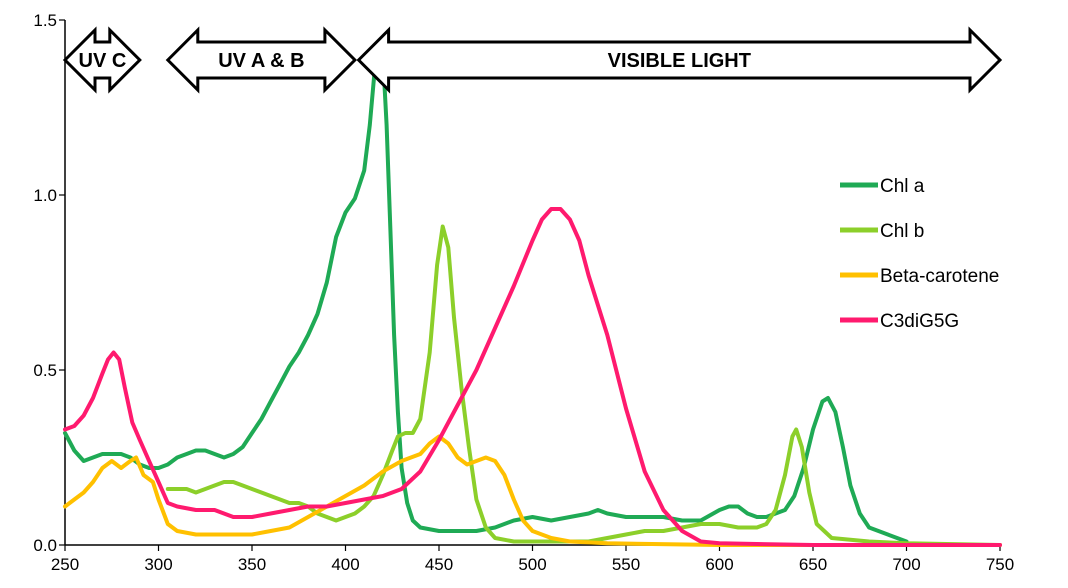 The height and width of the screenshot is (588, 1068). I want to click on x-tick-label: 300, so click(158, 564).